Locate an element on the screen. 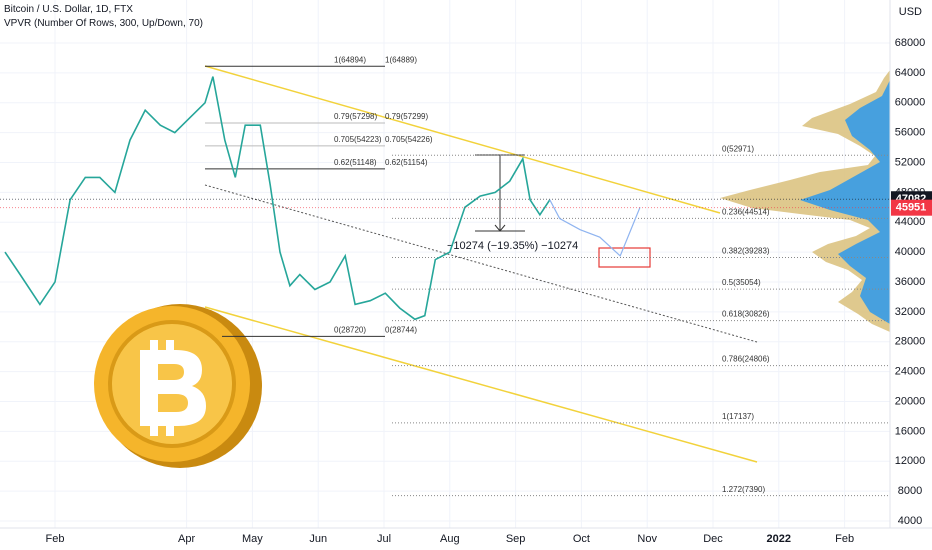 This screenshot has width=932, height=550. fib-label: 0.618(30826) is located at coordinates (746, 314).